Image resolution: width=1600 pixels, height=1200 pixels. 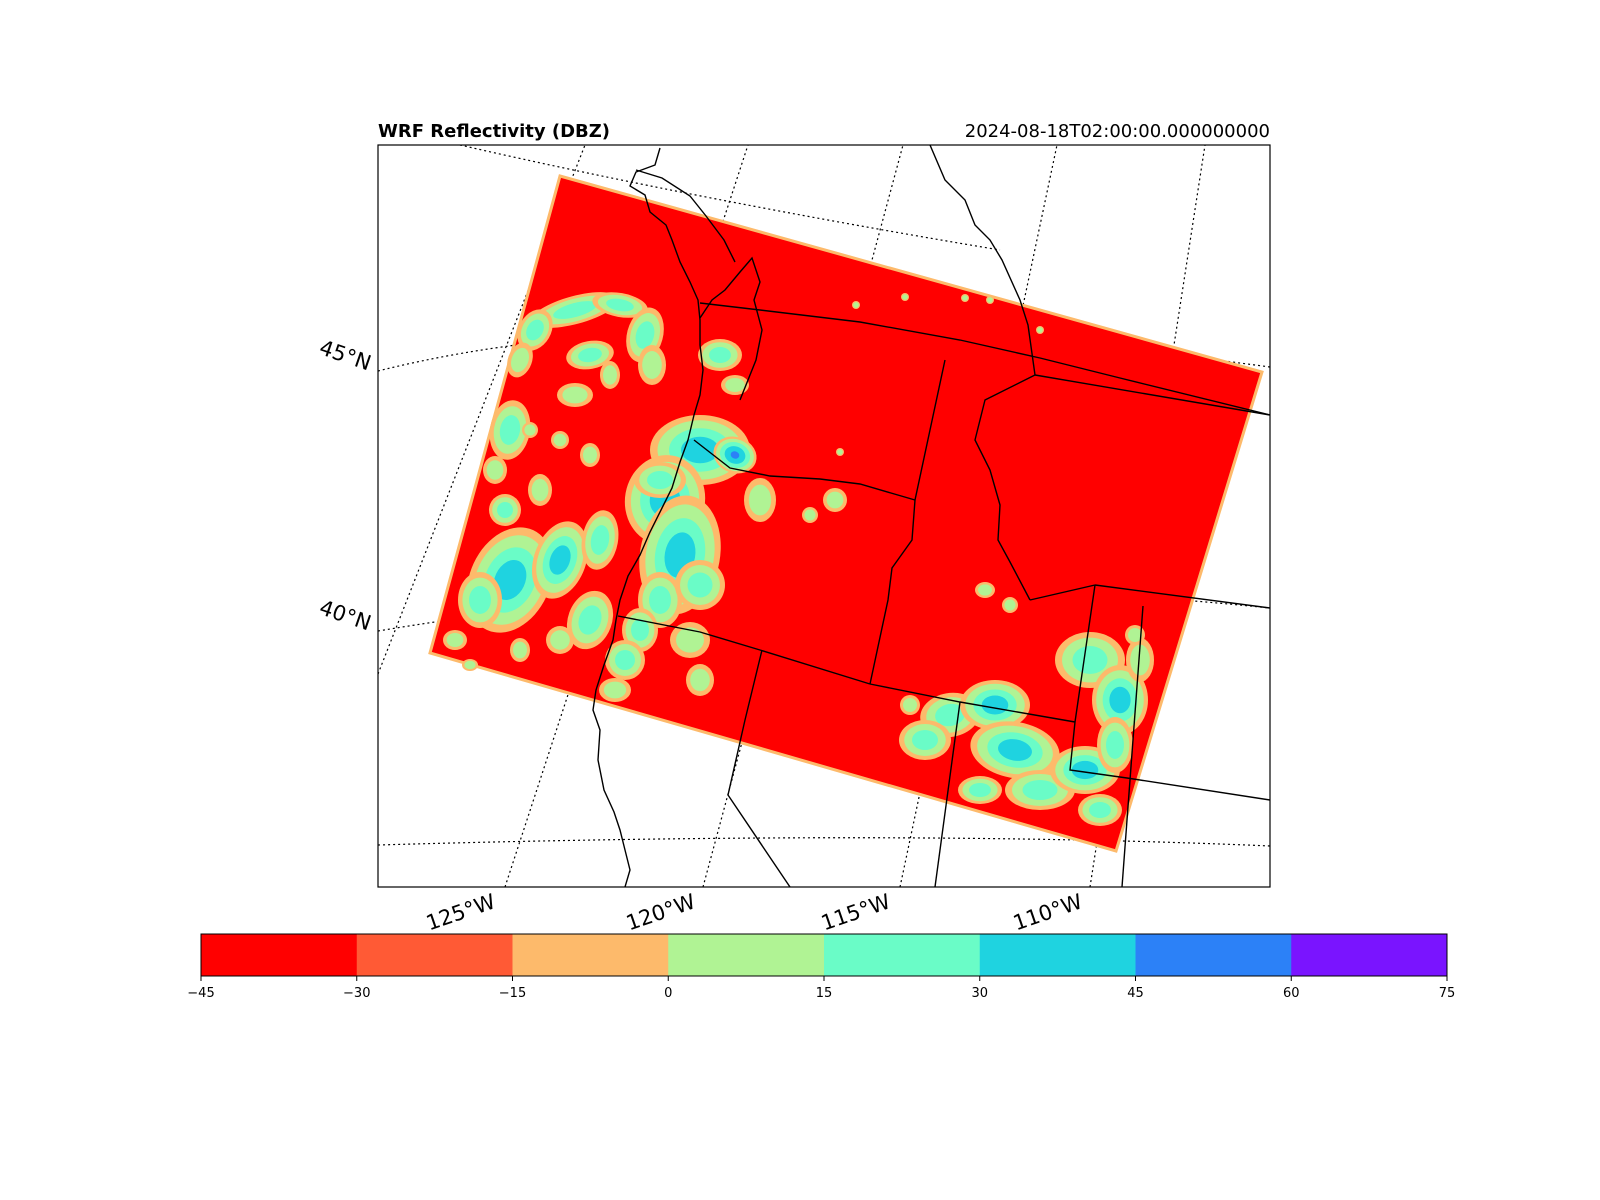 What do you see at coordinates (1182, 596) in the screenshot?
I see `wy-co-border` at bounding box center [1182, 596].